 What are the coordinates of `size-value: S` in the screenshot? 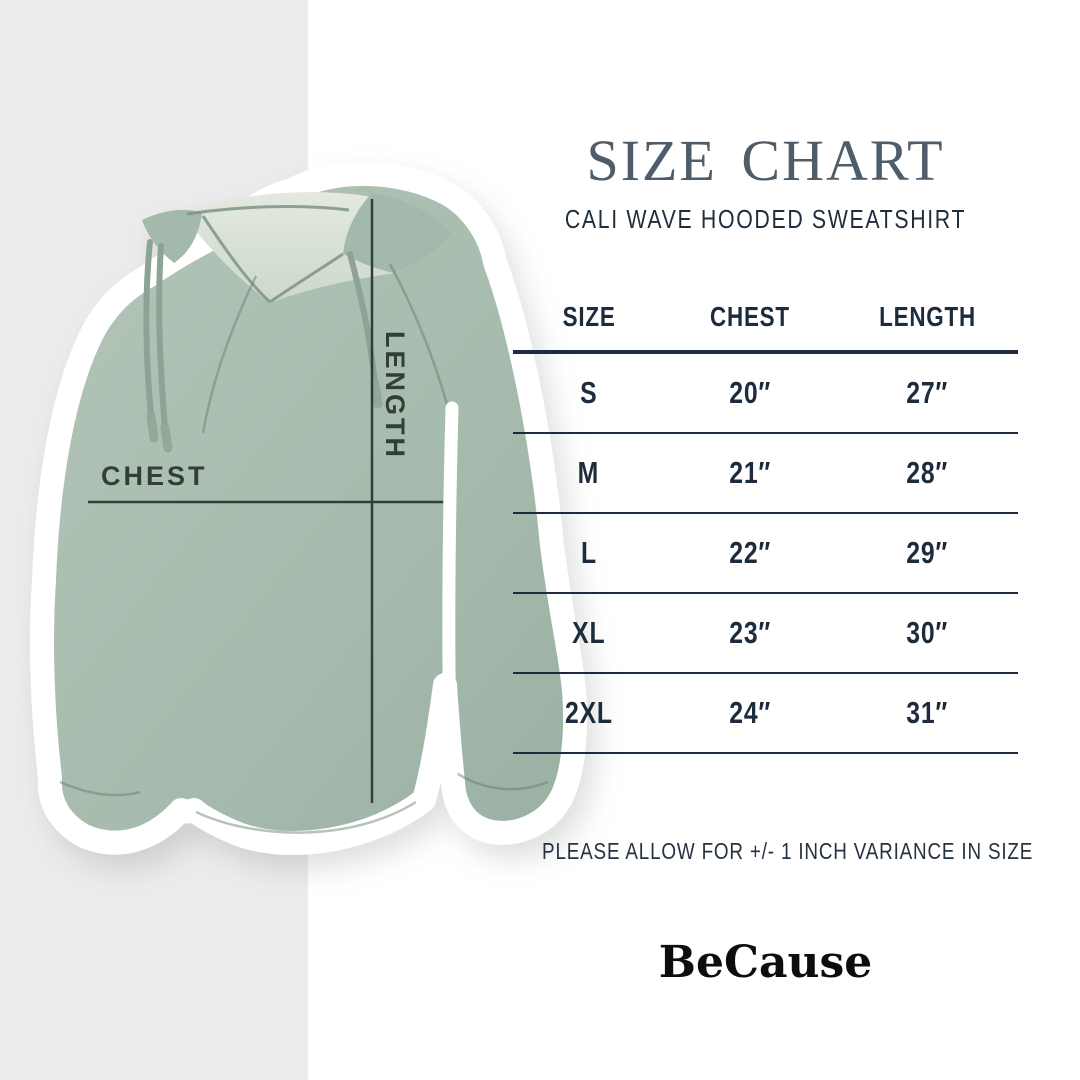 It's located at (589, 392).